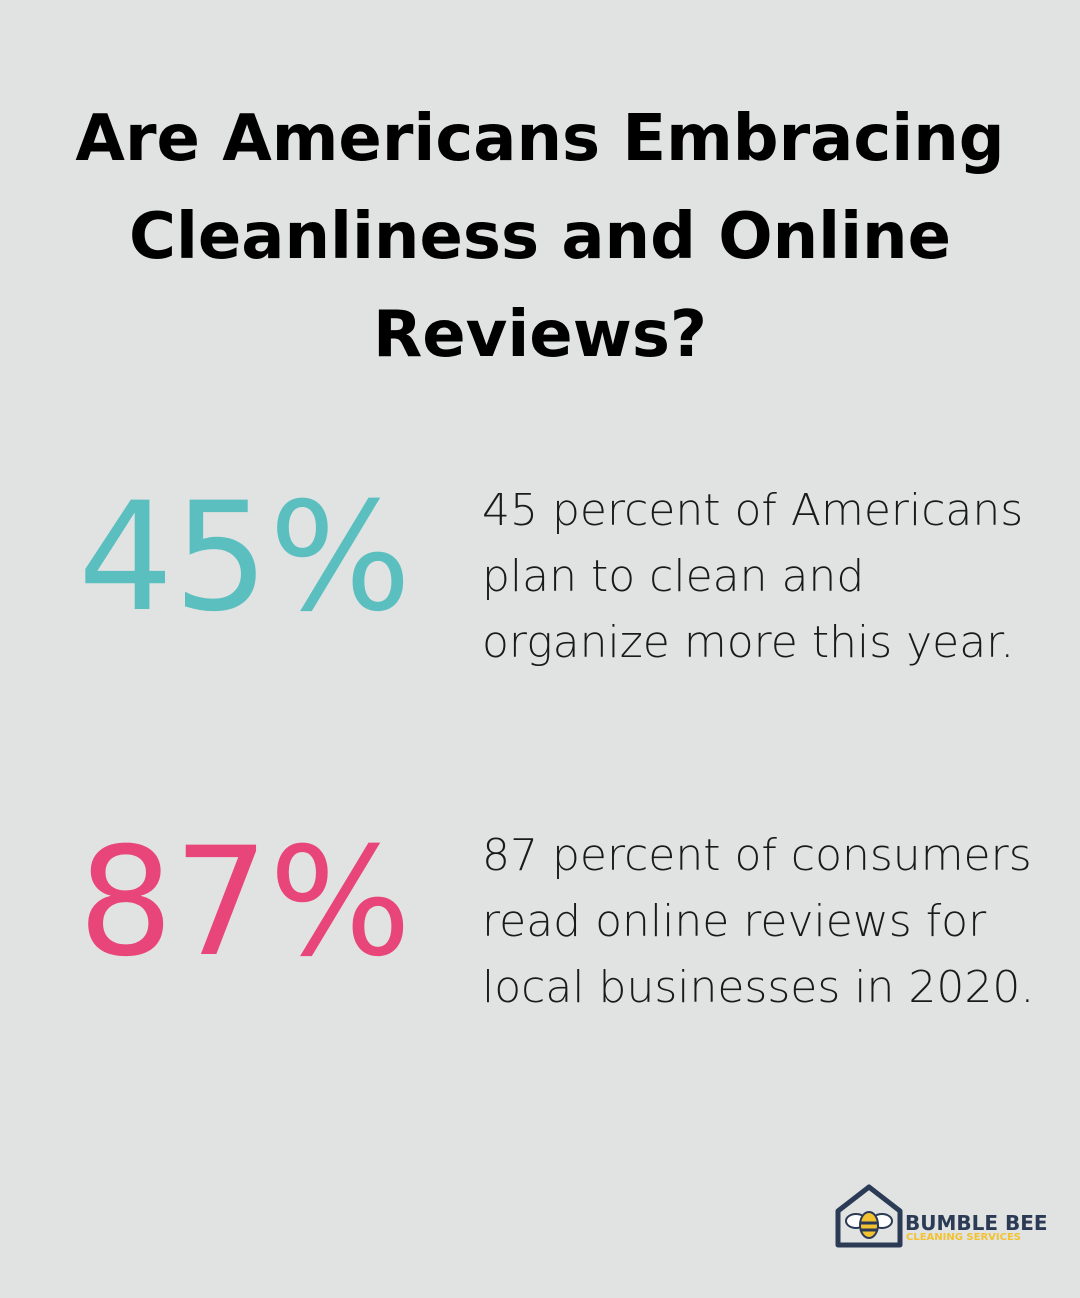 This screenshot has height=1298, width=1080. Describe the element at coordinates (869, 1216) in the screenshot. I see `logo-icon` at that location.